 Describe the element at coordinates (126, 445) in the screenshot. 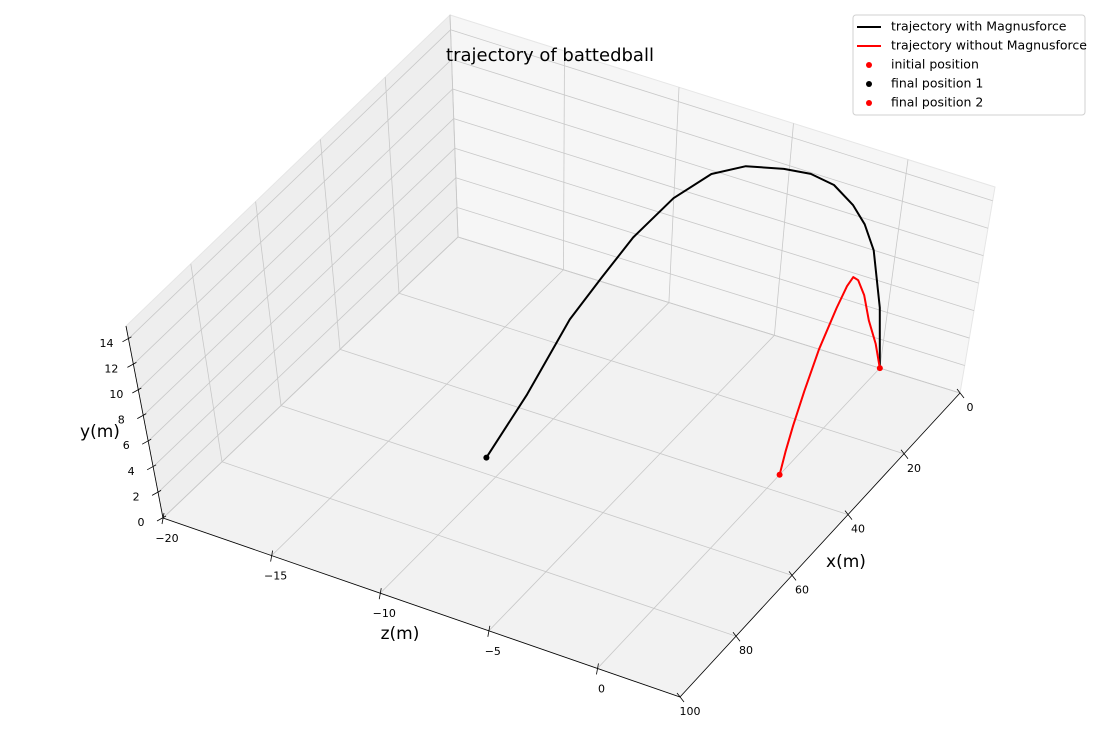

I see `y-tick-label: 6` at that location.